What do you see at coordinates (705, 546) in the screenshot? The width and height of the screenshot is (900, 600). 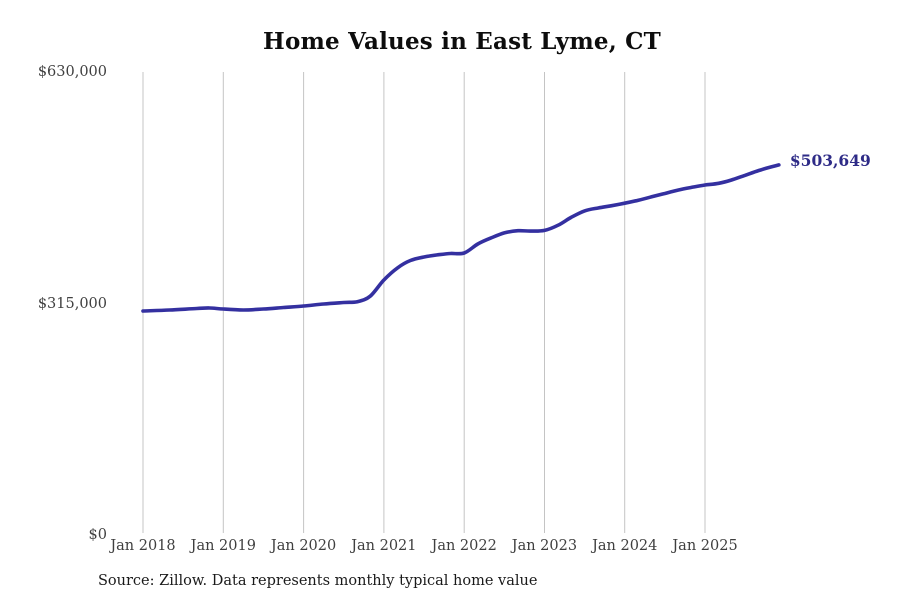 I see `x-axis-tick-label: Jan 2025` at bounding box center [705, 546].